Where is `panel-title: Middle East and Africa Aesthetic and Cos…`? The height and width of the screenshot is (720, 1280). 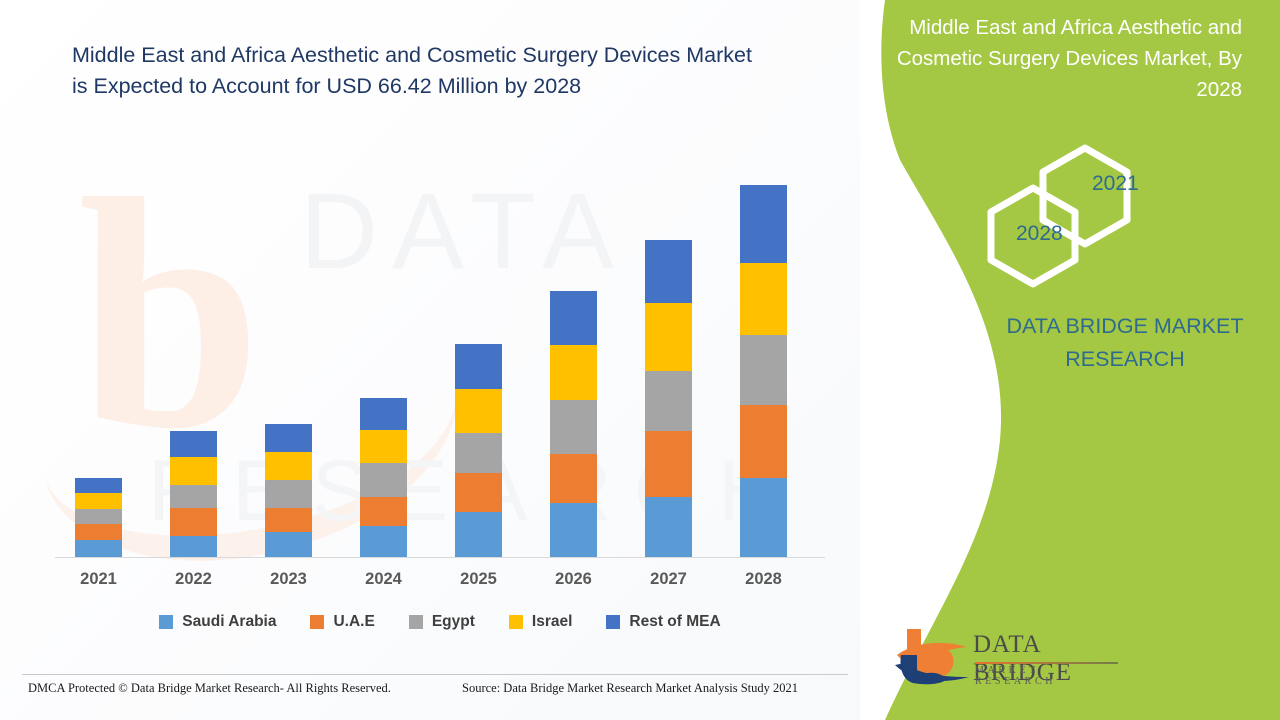 panel-title: Middle East and Africa Aesthetic and Cos… is located at coordinates (1069, 58).